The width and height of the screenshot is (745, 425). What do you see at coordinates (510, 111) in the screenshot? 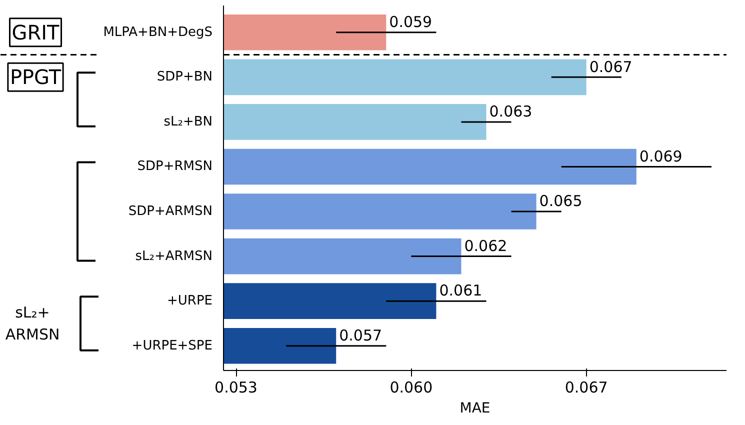
I see `data-label: 0.063` at bounding box center [510, 111].